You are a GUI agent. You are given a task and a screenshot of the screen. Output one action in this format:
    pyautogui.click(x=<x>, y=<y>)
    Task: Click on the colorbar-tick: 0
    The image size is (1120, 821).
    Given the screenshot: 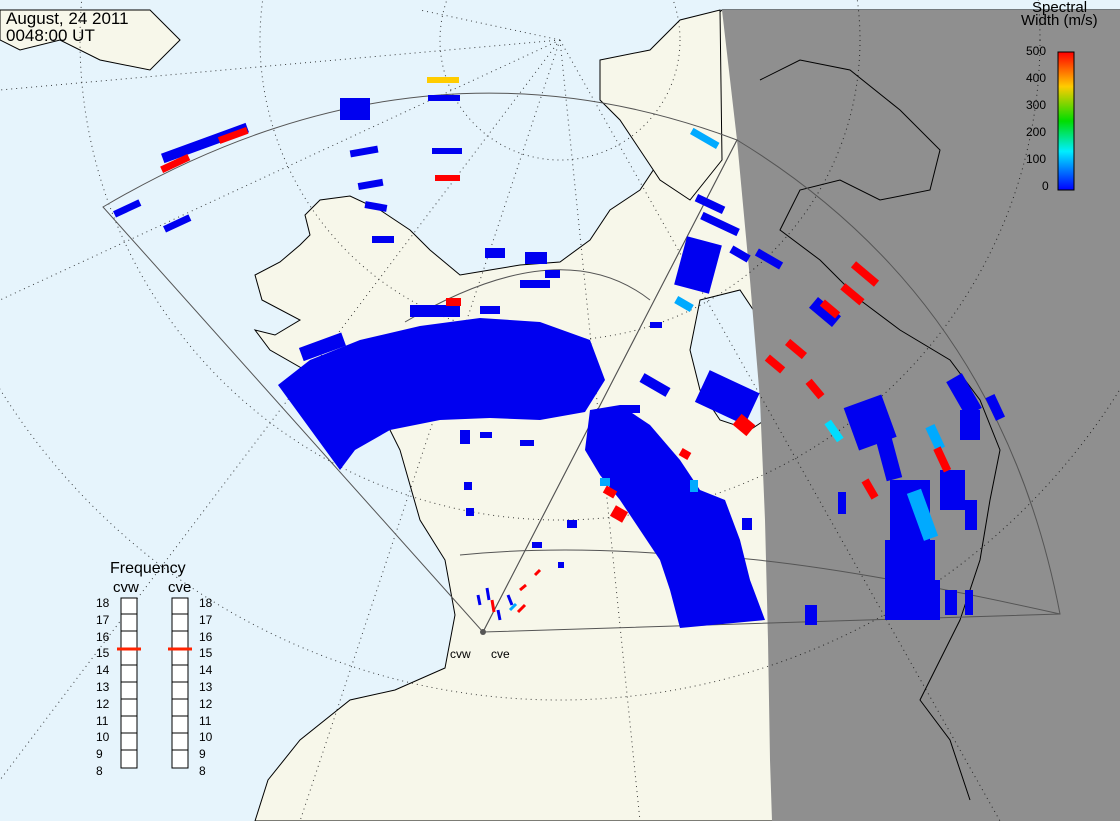 What is the action you would take?
    pyautogui.click(x=1045, y=186)
    